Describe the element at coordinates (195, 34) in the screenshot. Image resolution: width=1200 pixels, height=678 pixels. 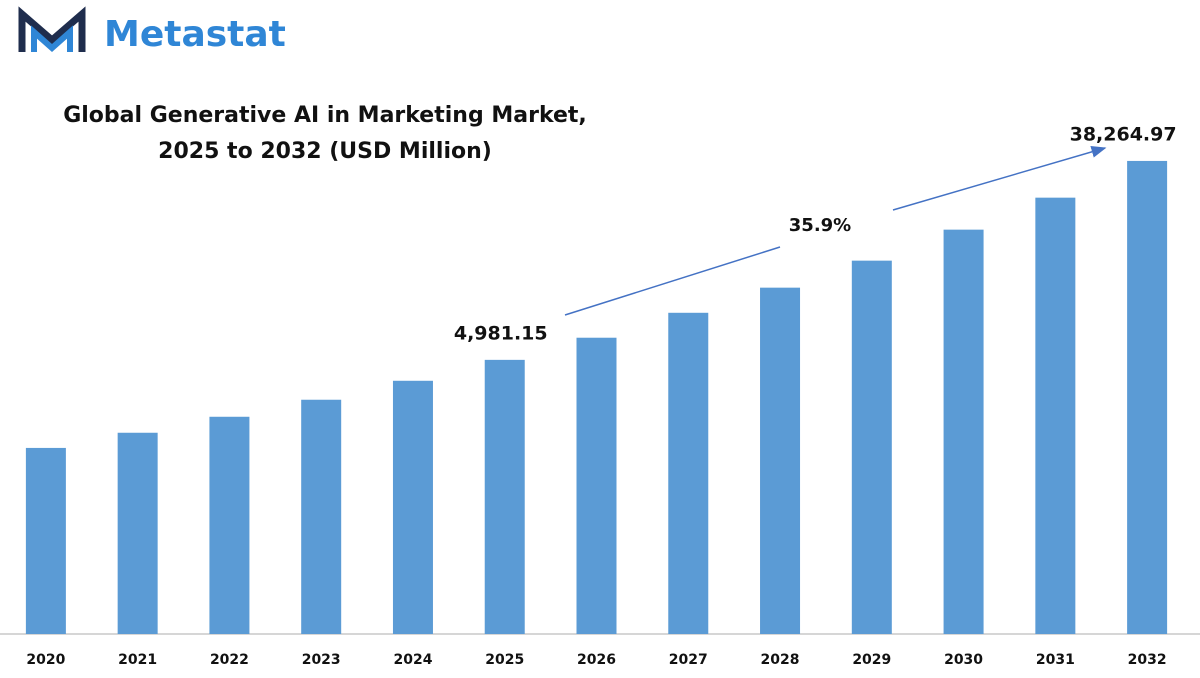
I see `logo-text: Metastat` at that location.